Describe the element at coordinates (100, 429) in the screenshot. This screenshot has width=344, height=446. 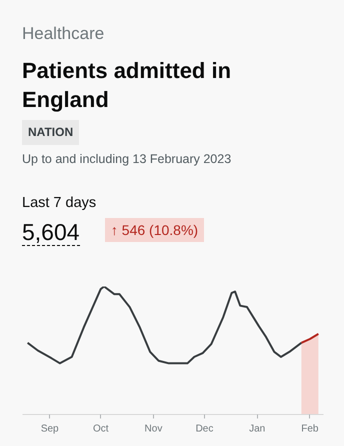
I see `x-tick-label: Oct` at that location.